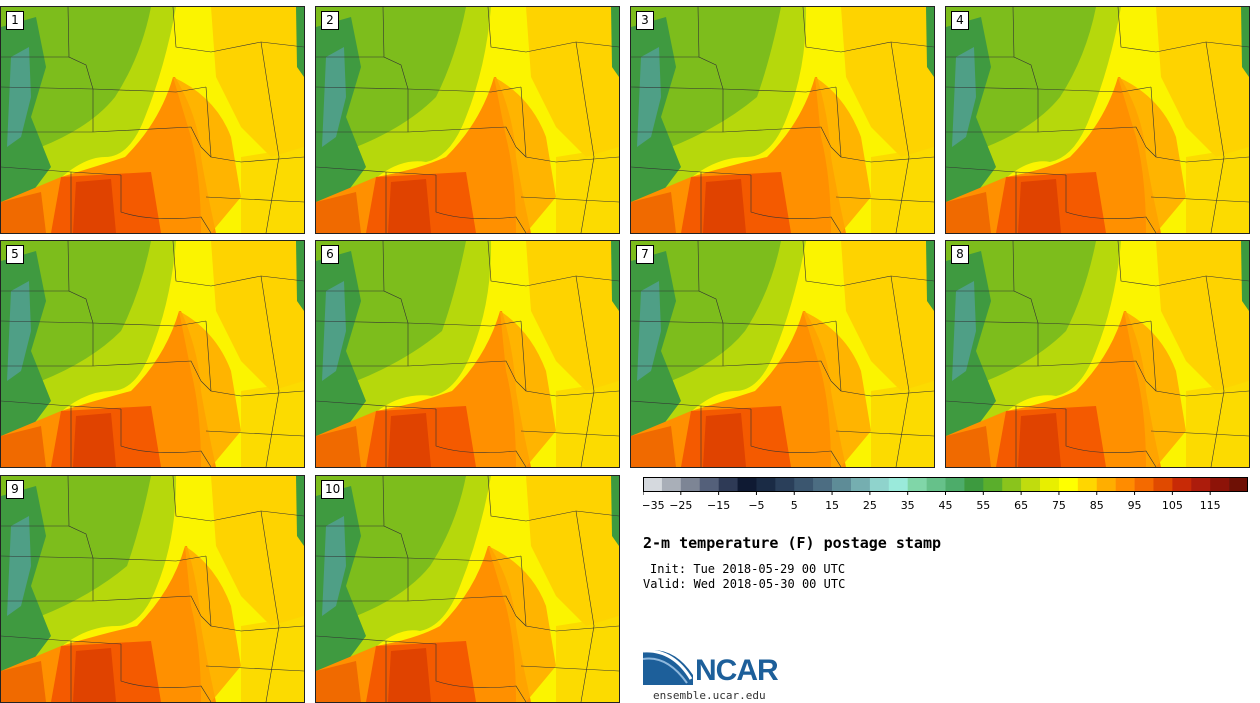  What do you see at coordinates (737, 670) in the screenshot?
I see `logo-name: NCAR` at bounding box center [737, 670].